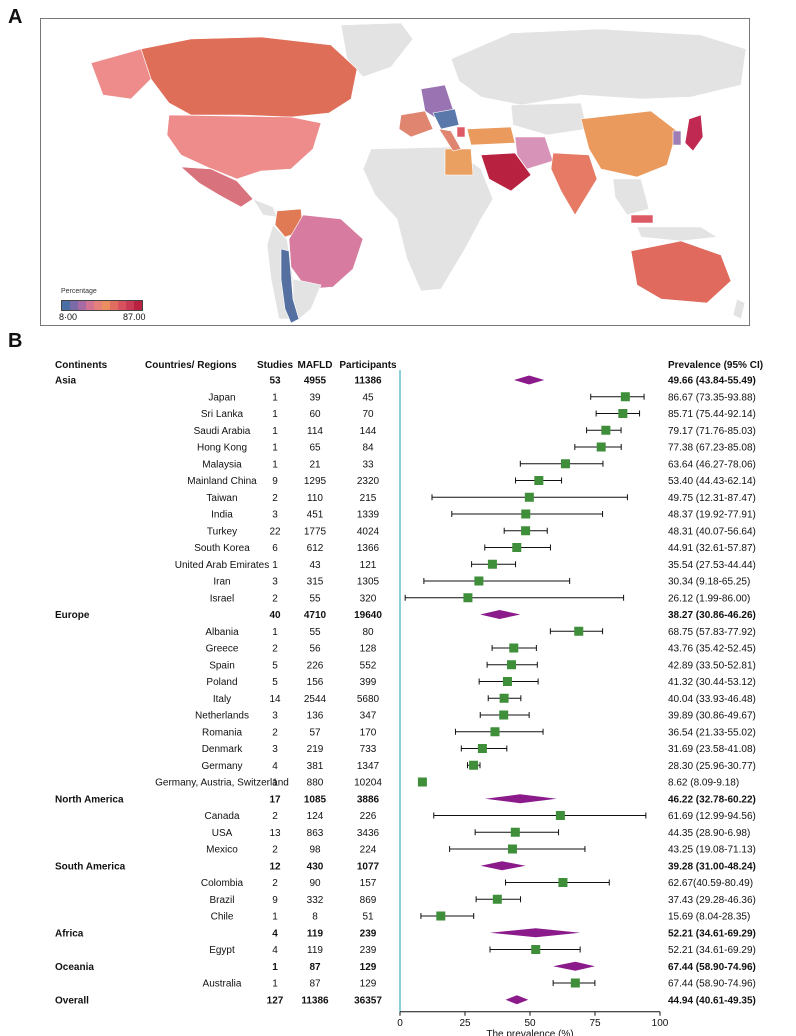 The image size is (796, 1036). I want to click on forest-item-row: Italy 14 2544 5680 40.04 (33.93-46.48), so click(484, 699).